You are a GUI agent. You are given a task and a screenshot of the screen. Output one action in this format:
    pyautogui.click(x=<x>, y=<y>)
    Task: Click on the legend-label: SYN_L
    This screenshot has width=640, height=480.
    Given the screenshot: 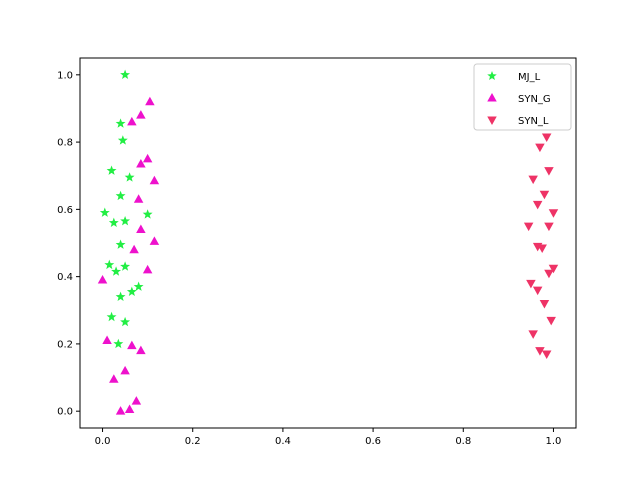 What is the action you would take?
    pyautogui.click(x=533, y=121)
    